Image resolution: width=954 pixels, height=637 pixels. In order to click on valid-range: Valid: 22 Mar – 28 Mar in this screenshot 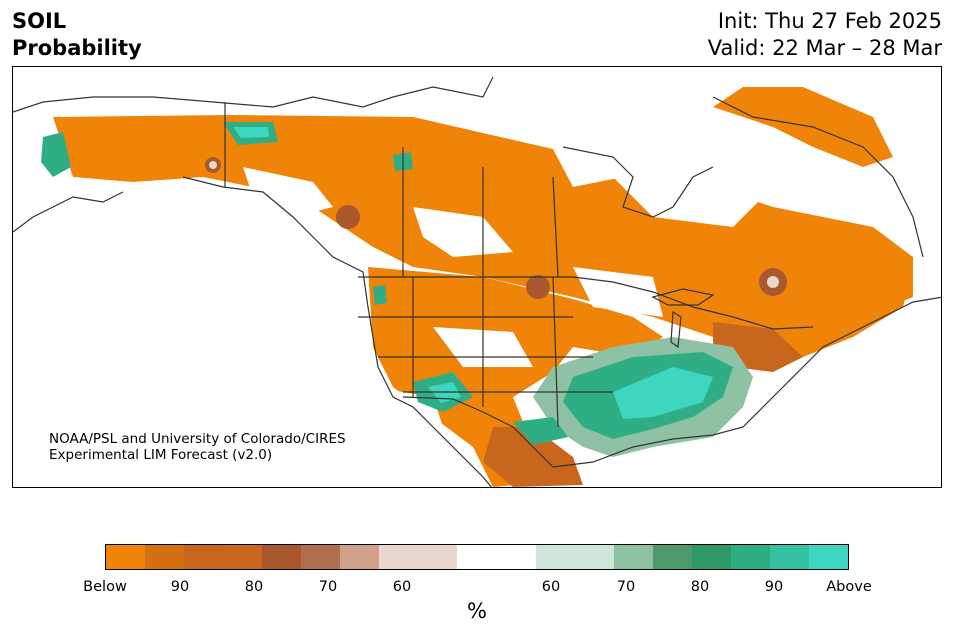, I will do `click(824, 48)`.